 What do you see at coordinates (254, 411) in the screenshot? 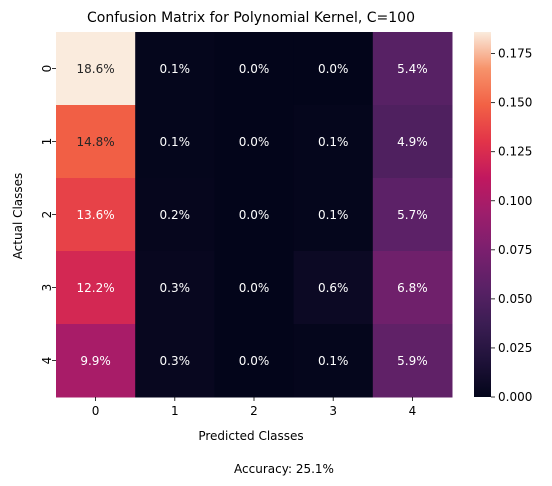
I see `x-tick-label: 2` at bounding box center [254, 411].